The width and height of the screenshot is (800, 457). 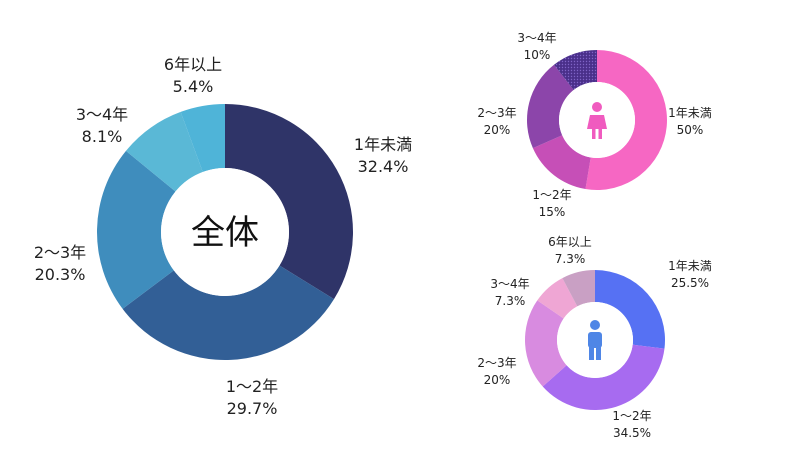 I want to click on donut-0-value-label-3: 8.1%, so click(x=102, y=136).